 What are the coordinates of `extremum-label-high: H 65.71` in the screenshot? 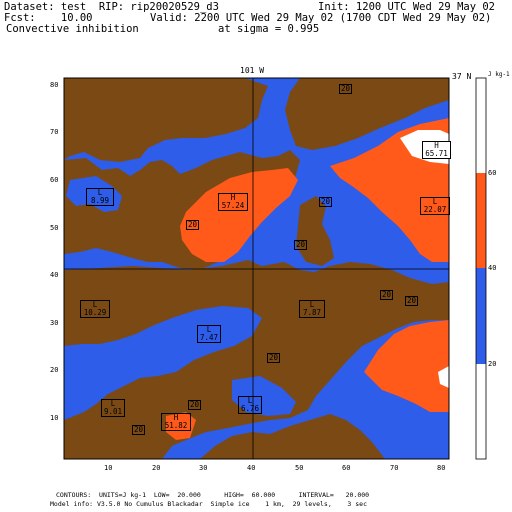 It's located at (436, 150).